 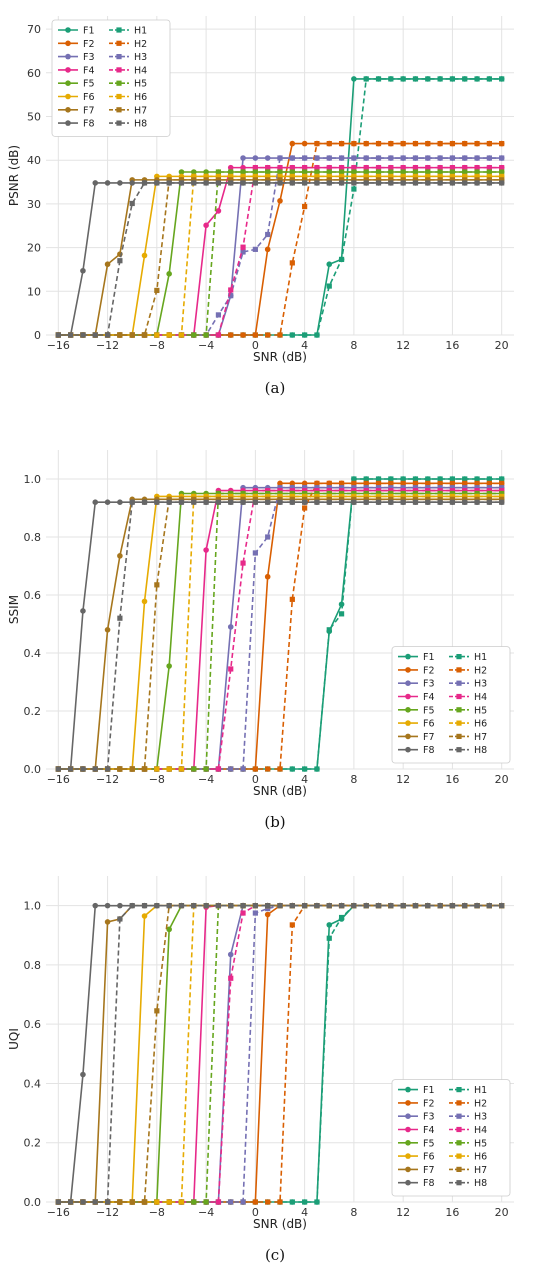 What do you see at coordinates (128, 124) in the screenshot?
I see `legend-item: H8` at bounding box center [128, 124].